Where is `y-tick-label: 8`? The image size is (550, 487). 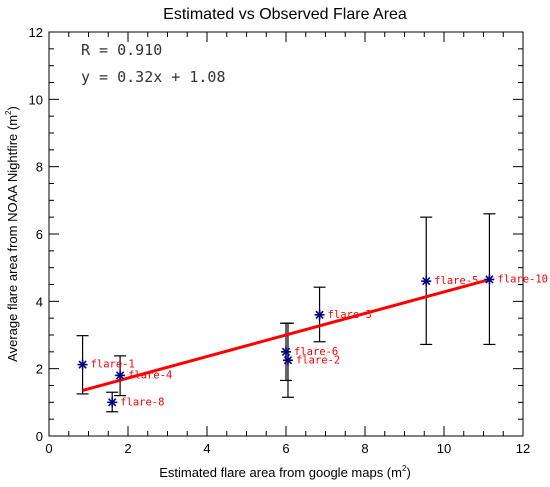
y-tick-label: 8 is located at coordinates (39, 167).